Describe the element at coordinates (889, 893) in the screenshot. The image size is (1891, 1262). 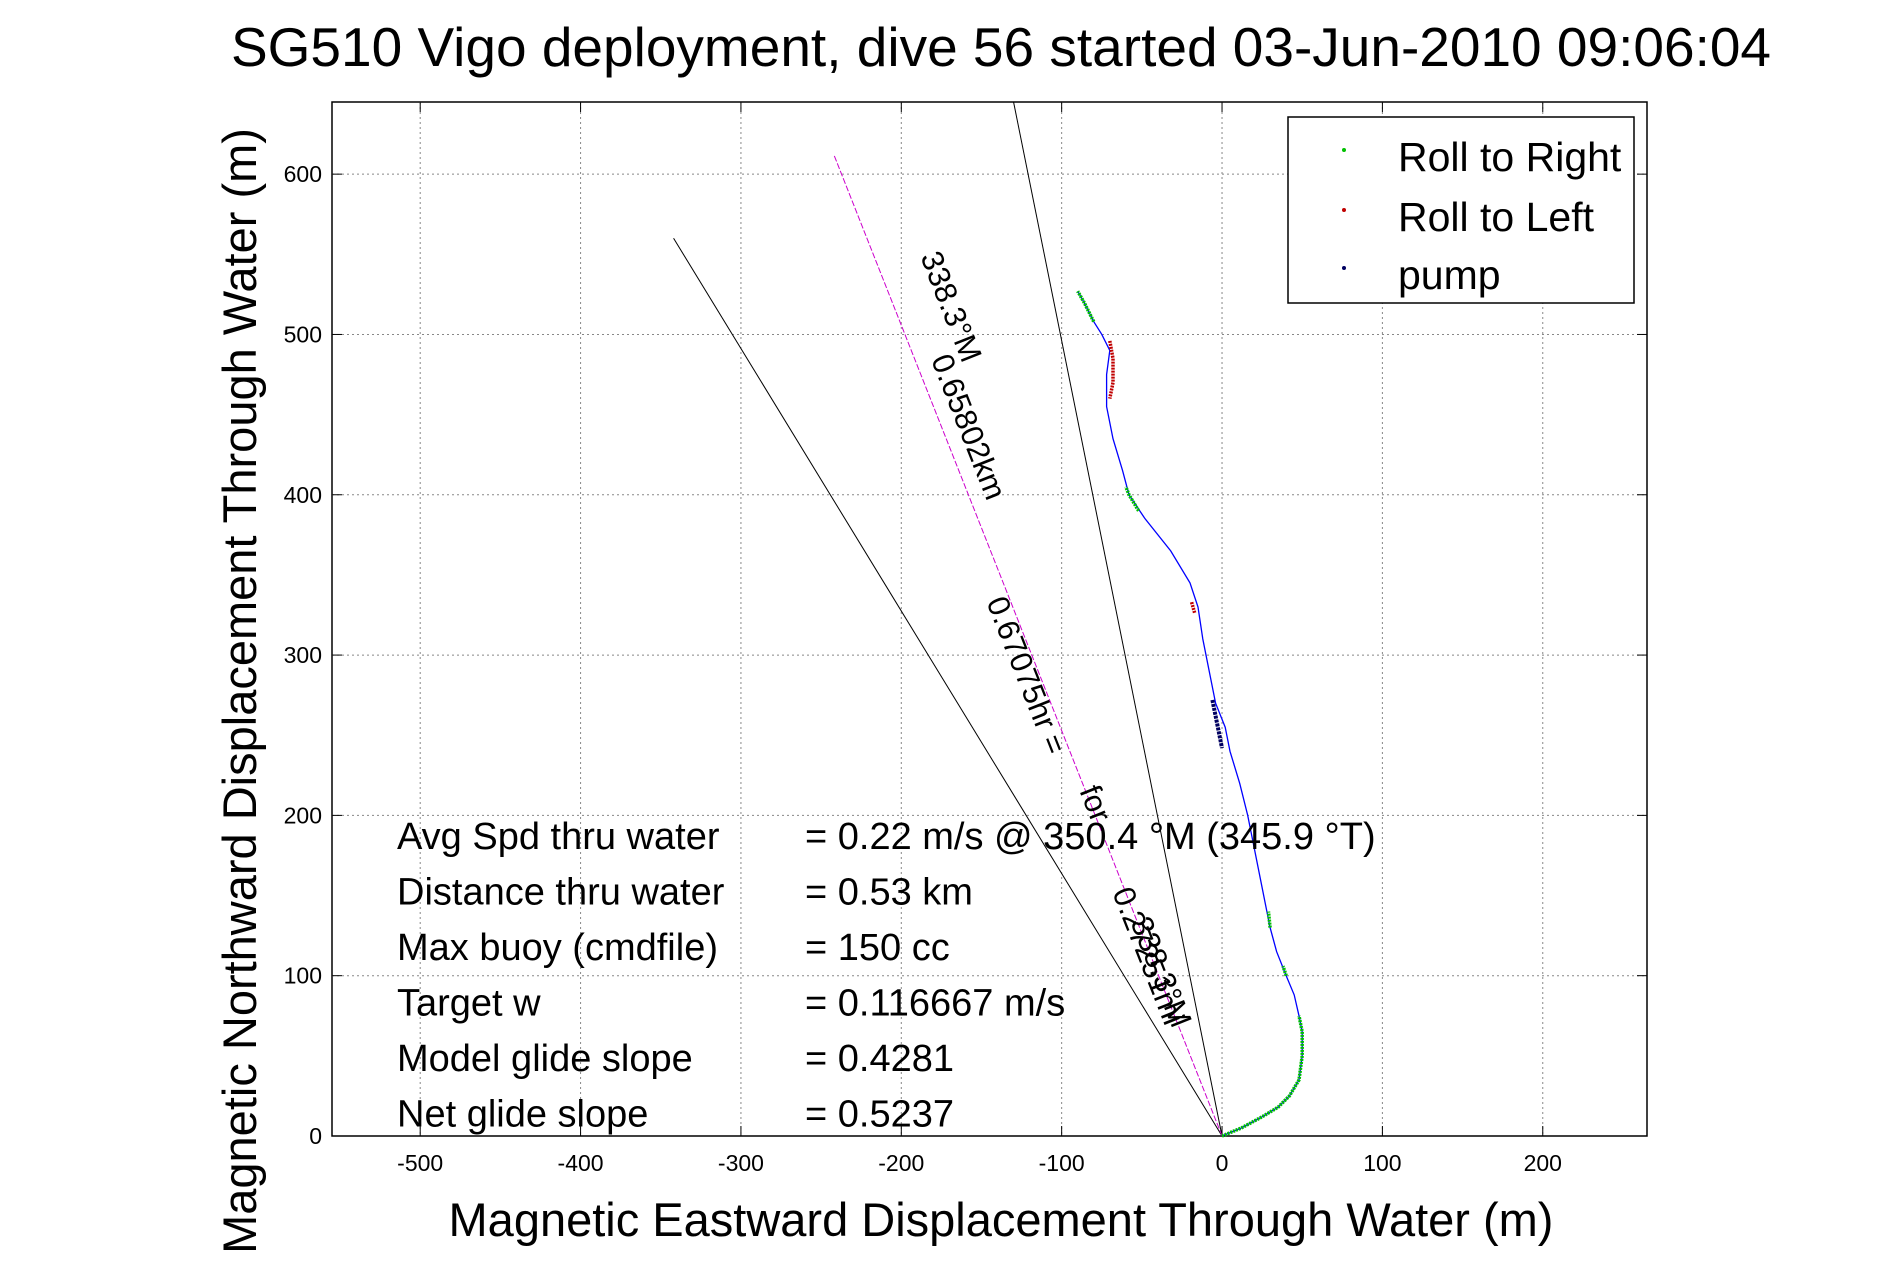
I see `stat-value: = 0.53 km` at that location.